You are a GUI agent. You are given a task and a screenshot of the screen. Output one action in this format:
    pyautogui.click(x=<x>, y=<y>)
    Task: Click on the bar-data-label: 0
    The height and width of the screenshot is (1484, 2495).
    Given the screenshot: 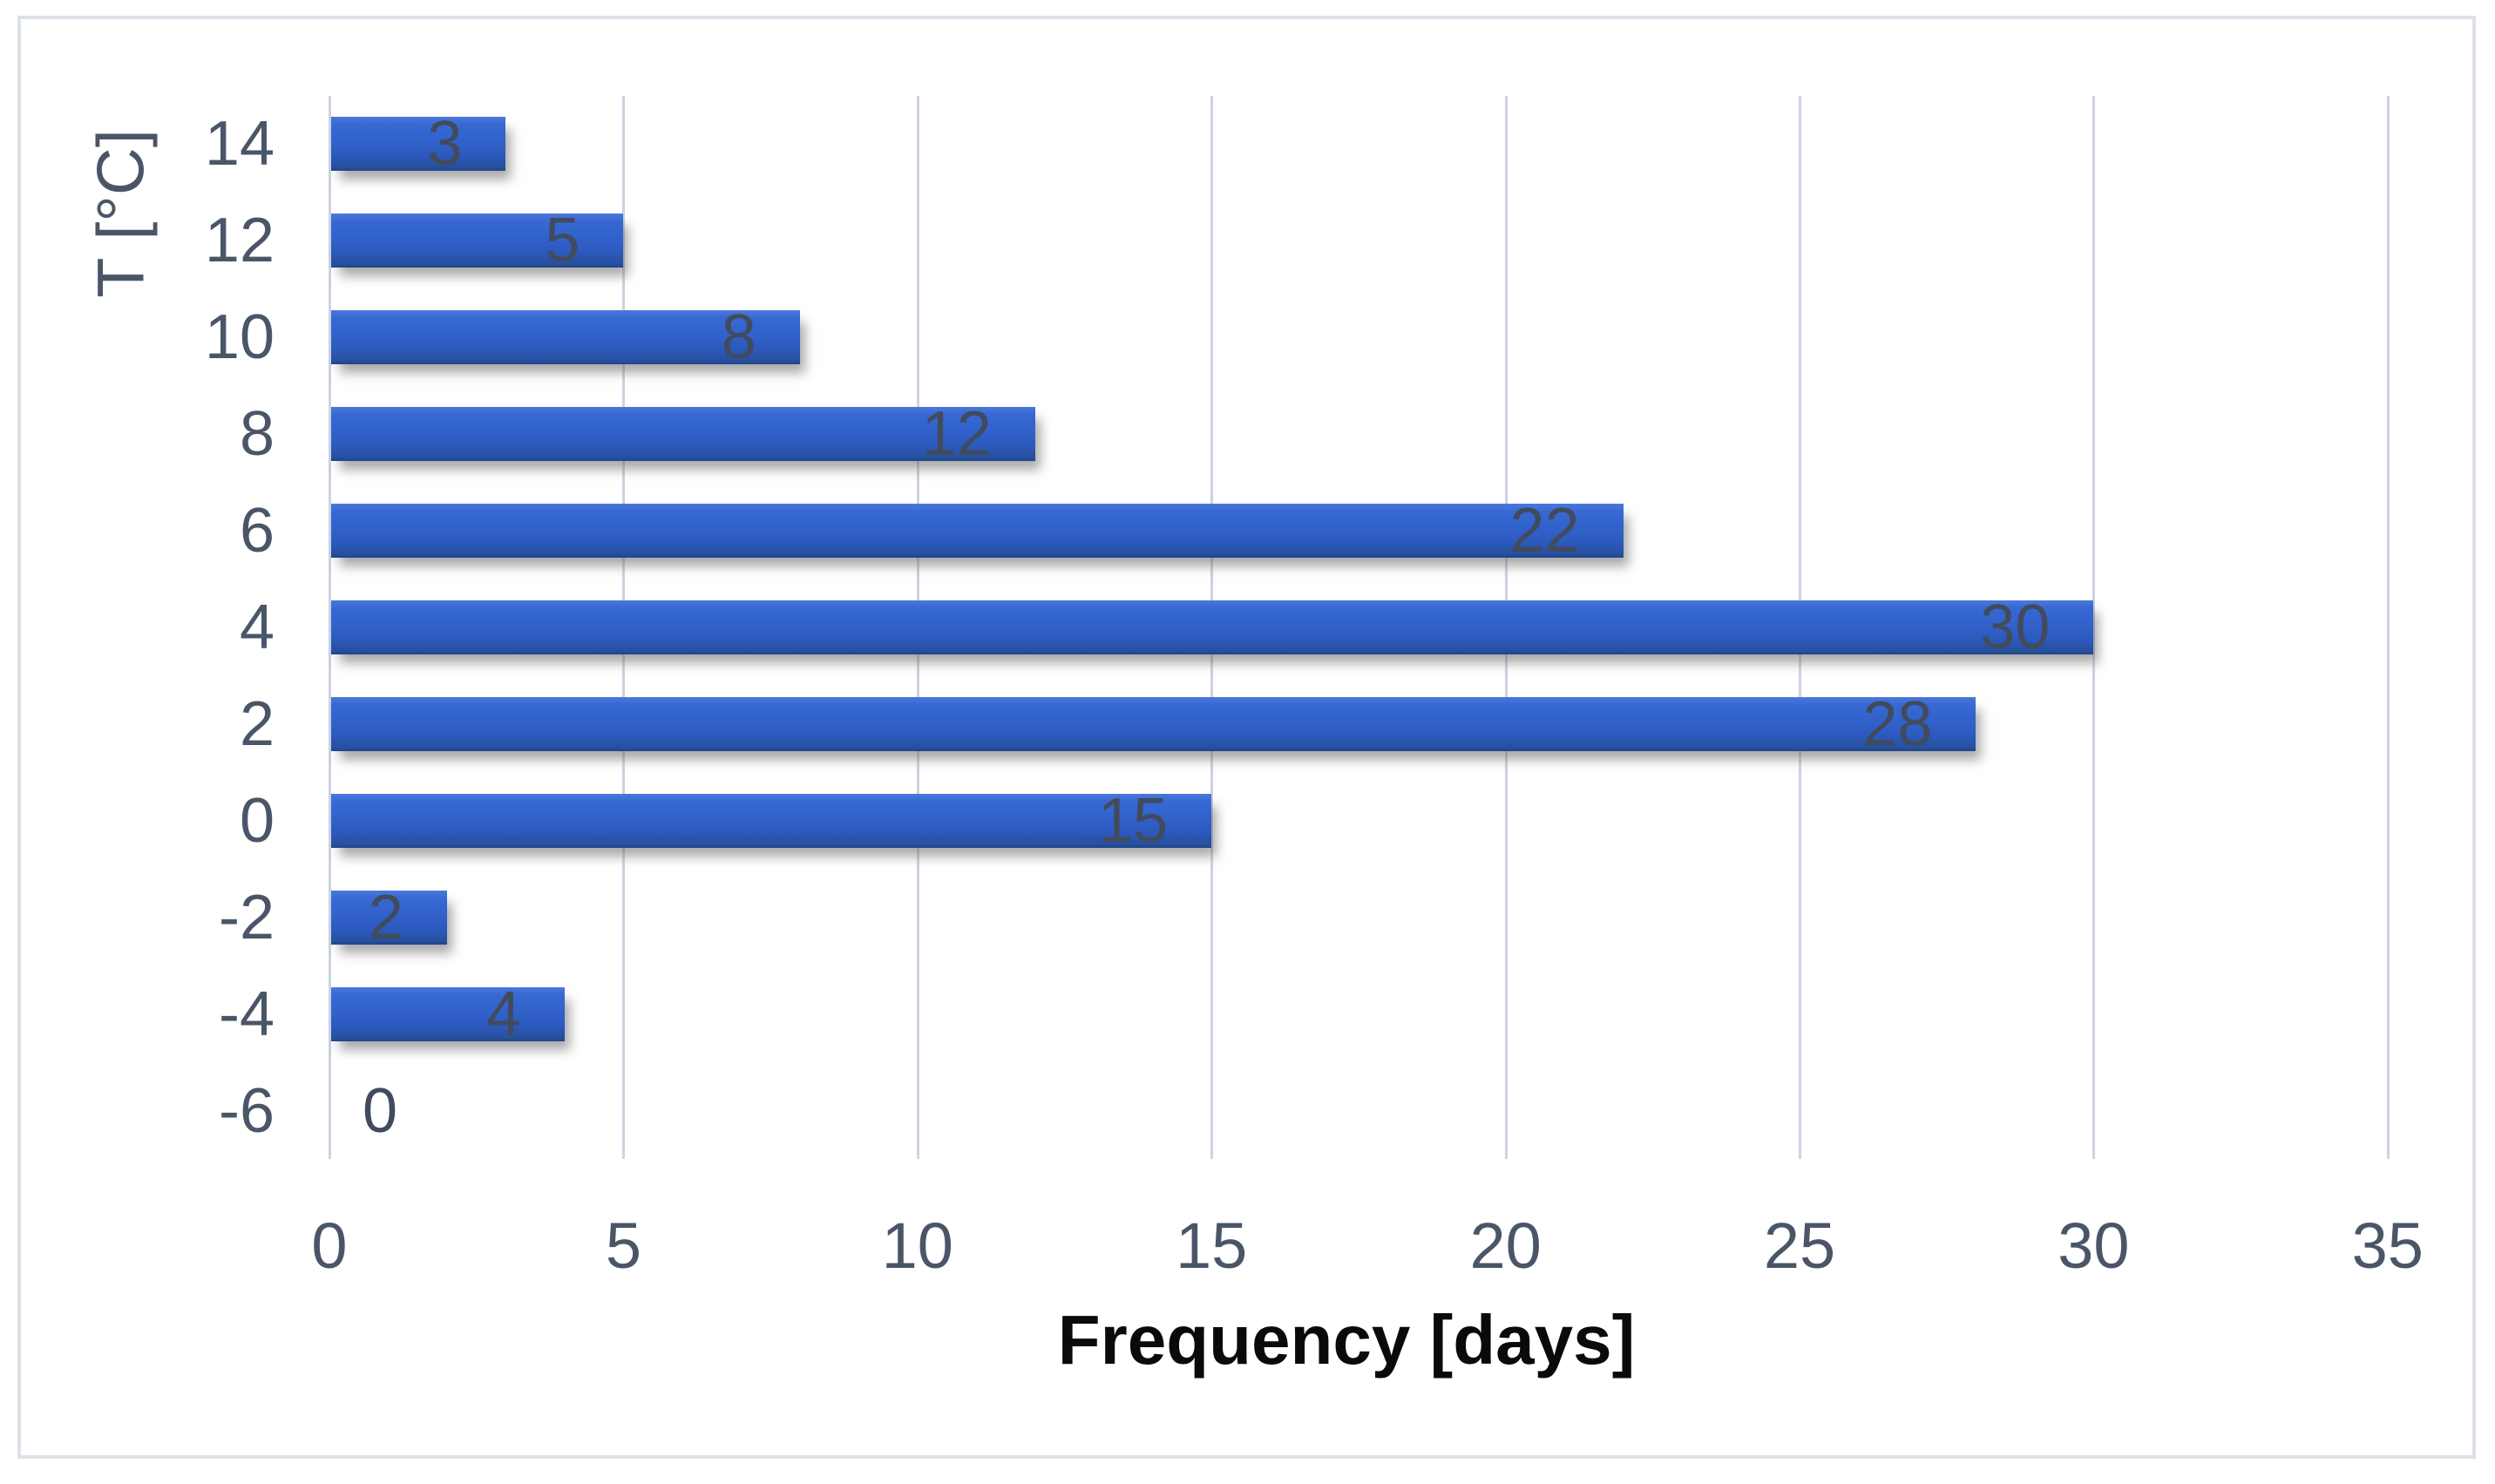 What is the action you would take?
    pyautogui.click(x=380, y=1110)
    